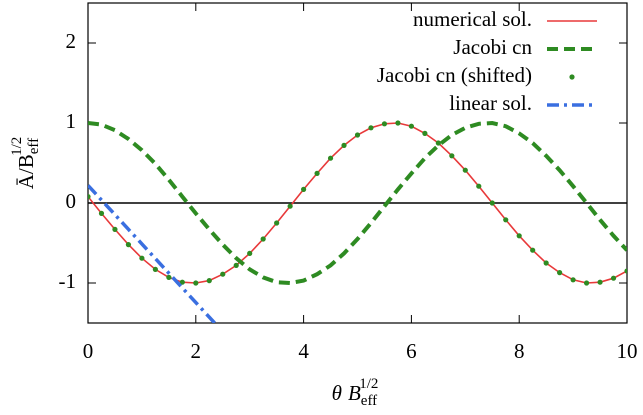 This screenshot has height=415, width=643. I want to click on x-label-sub: eff, so click(369, 401).